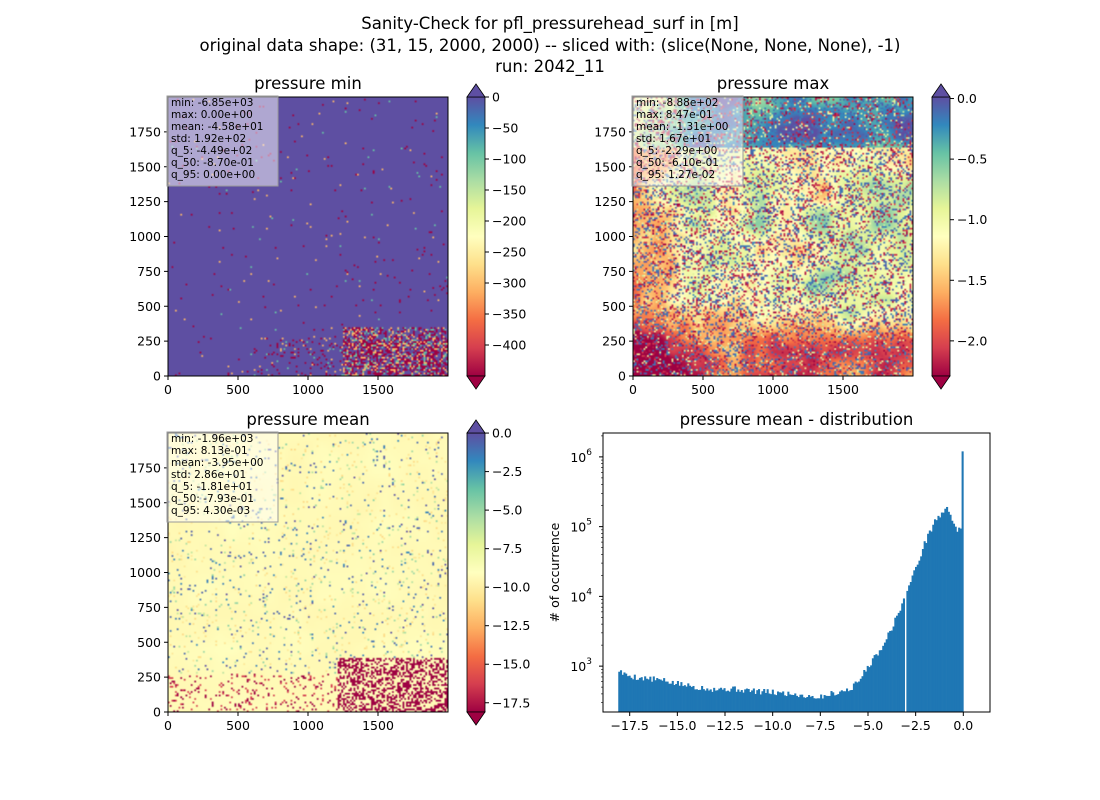  I want to click on histogram-bars, so click(791, 581).